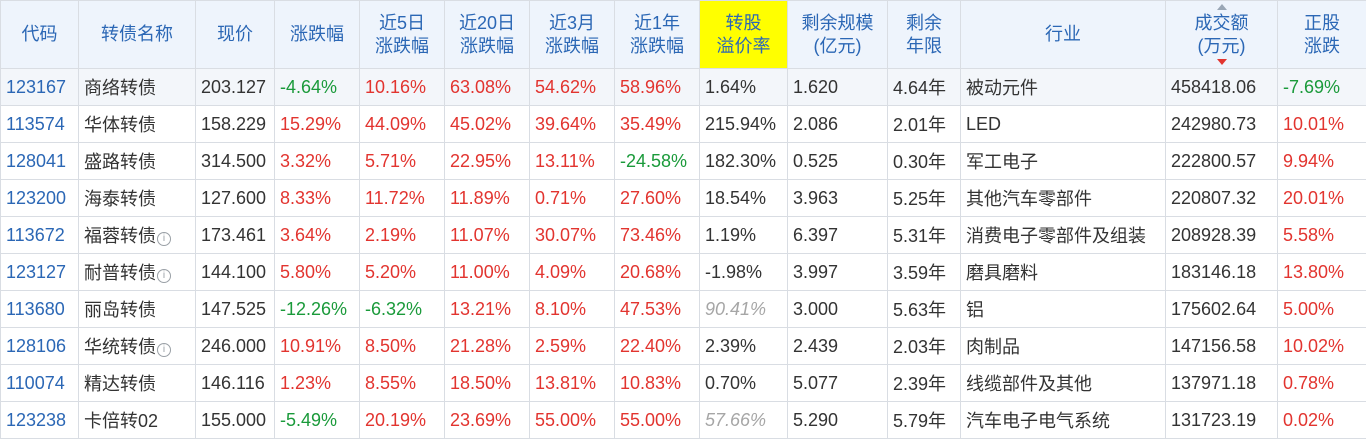 This screenshot has width=1366, height=441. What do you see at coordinates (657, 272) in the screenshot?
I see `change-1y-cell: 20.68%` at bounding box center [657, 272].